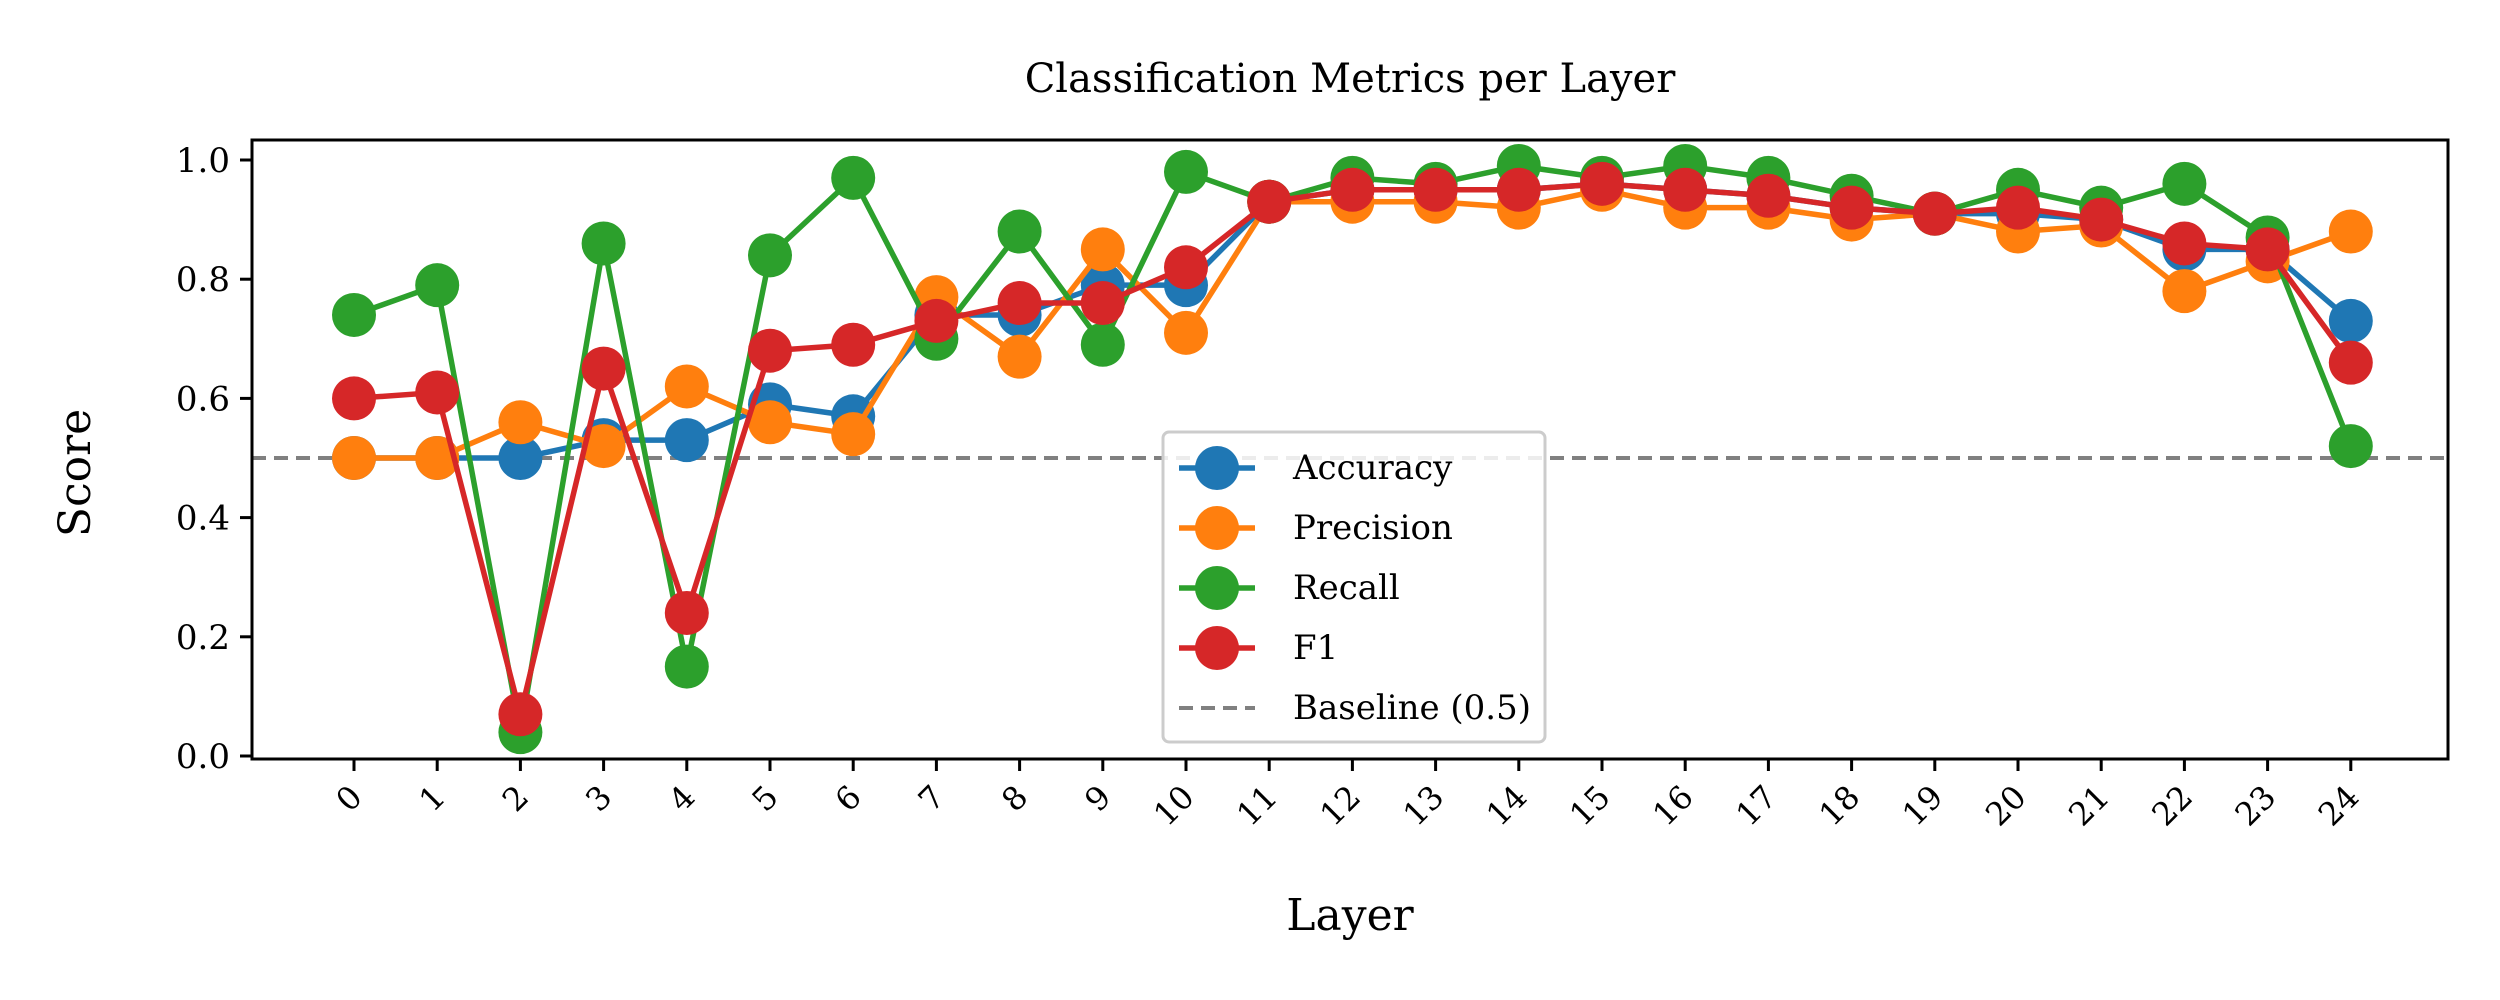 The image size is (2500, 1000). I want to click on legend-label-recall: Recall, so click(1346, 588).